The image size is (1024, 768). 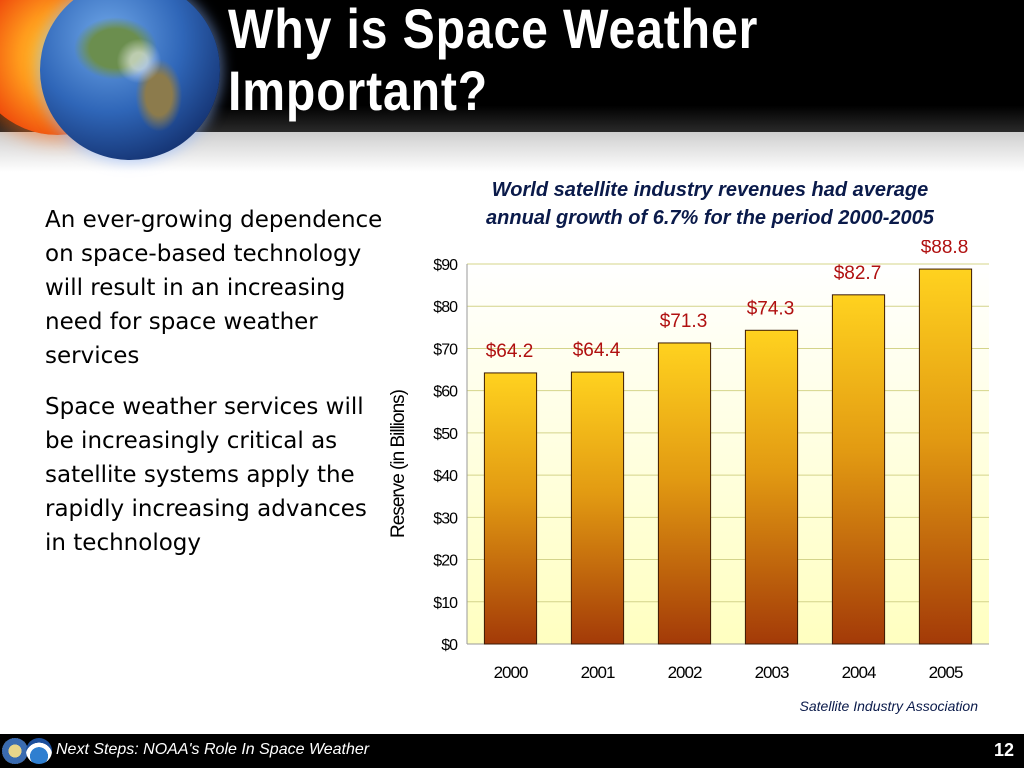 I want to click on y-tick-label: $10, so click(x=445, y=603).